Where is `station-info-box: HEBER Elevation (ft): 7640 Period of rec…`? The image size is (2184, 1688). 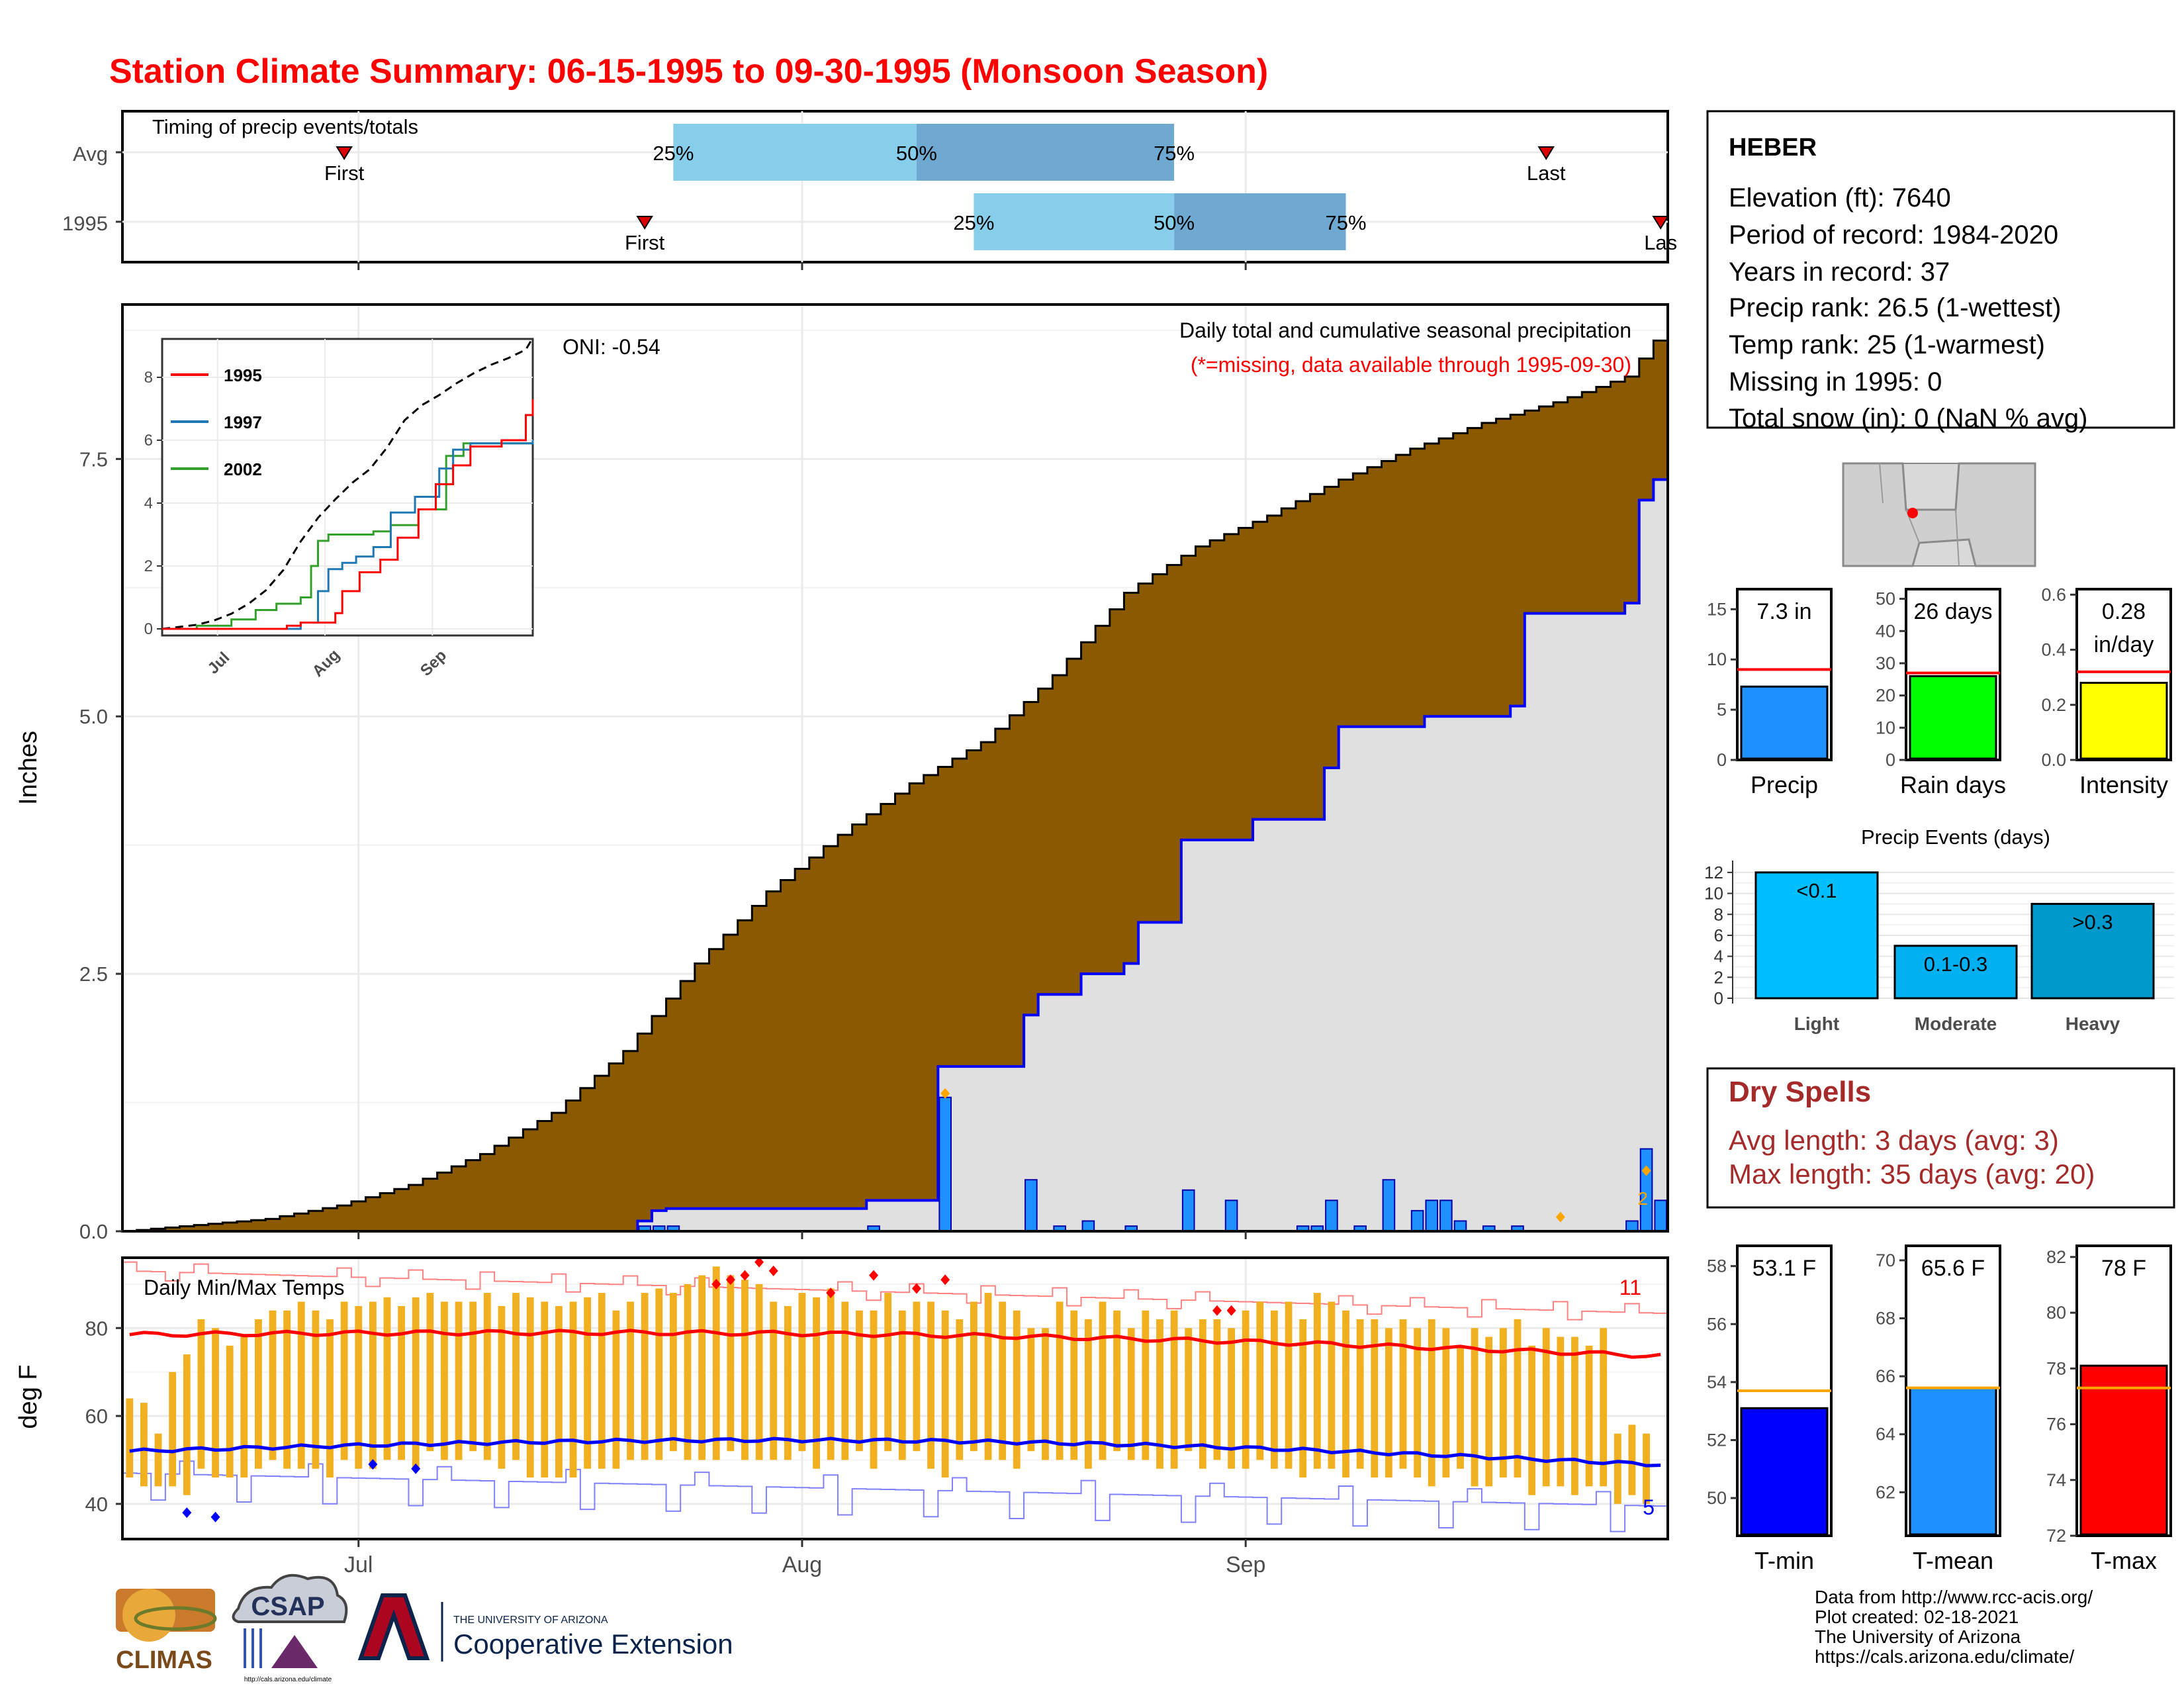
station-info-box: HEBER Elevation (ft): 7640 Period of rec… is located at coordinates (1940, 271).